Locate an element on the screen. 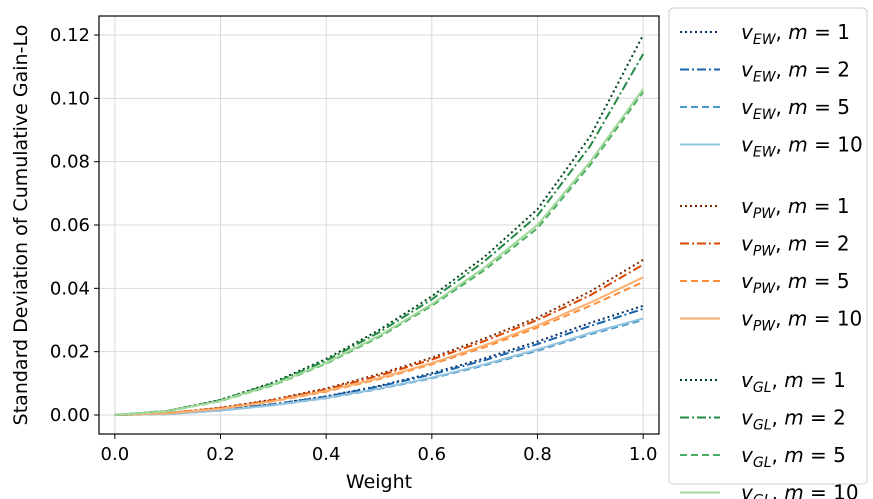 Image resolution: width=873 pixels, height=499 pixels. y-axis-ticks: 0.00 0.02 0.04 0.06 0.08 0.10 0.12 is located at coordinates (74, 225).